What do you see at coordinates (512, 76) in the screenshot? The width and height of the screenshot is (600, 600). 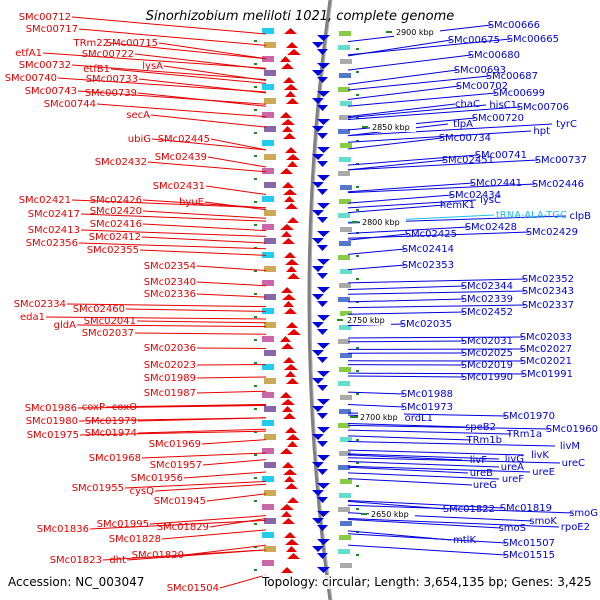 I see `gene-label: SMc00687` at bounding box center [512, 76].